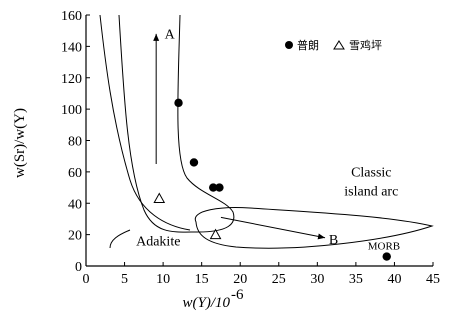  What do you see at coordinates (384, 247) in the screenshot?
I see `morb-label: MORB` at bounding box center [384, 247].